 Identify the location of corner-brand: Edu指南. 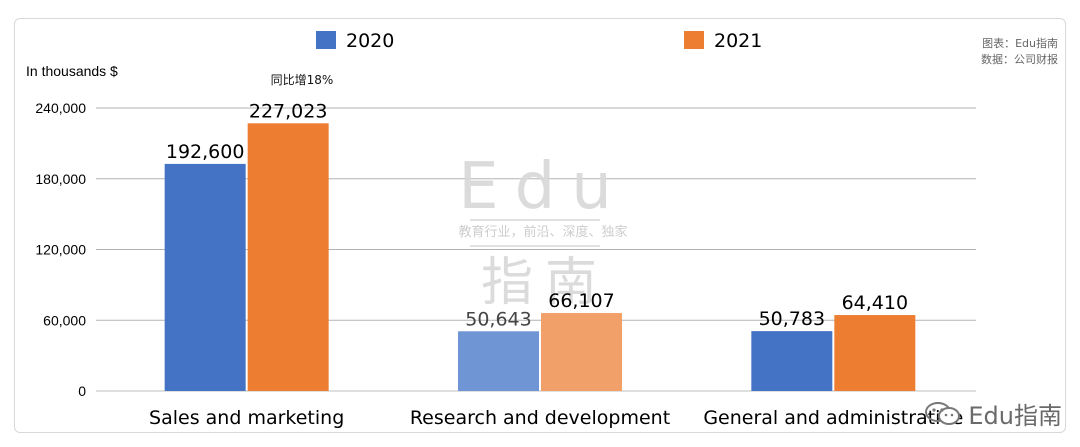
(993, 413).